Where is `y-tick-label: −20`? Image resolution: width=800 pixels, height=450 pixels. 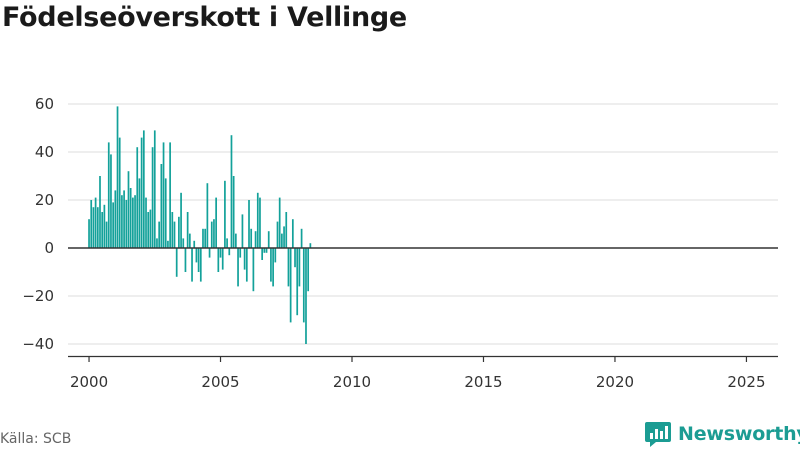
y-tick-label: −20 is located at coordinates (38, 296).